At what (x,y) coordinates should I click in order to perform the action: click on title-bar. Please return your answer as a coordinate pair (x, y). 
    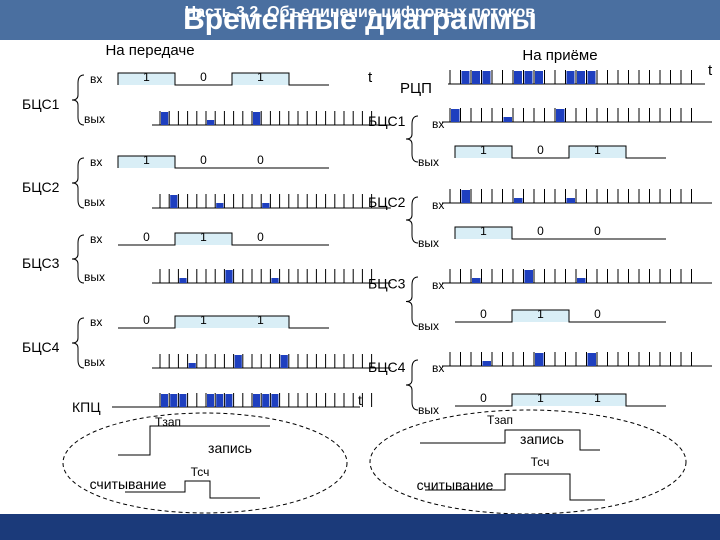
    Looking at the image, I should click on (360, 20).